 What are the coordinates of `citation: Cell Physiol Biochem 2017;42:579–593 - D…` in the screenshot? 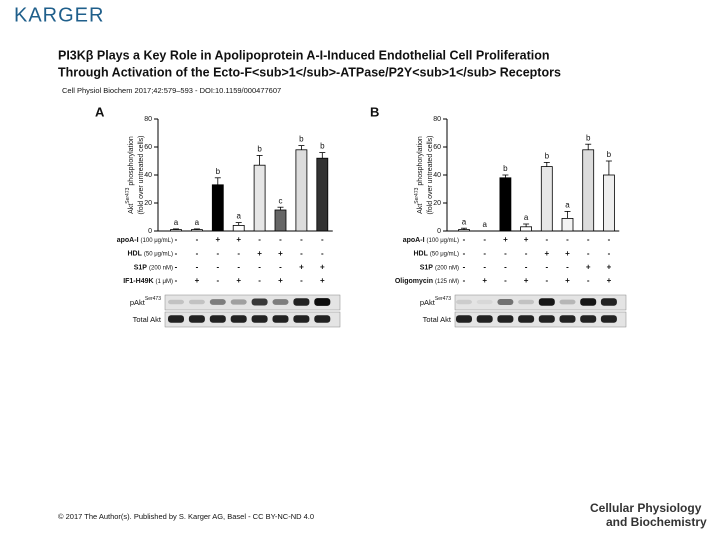 It's located at (171, 90).